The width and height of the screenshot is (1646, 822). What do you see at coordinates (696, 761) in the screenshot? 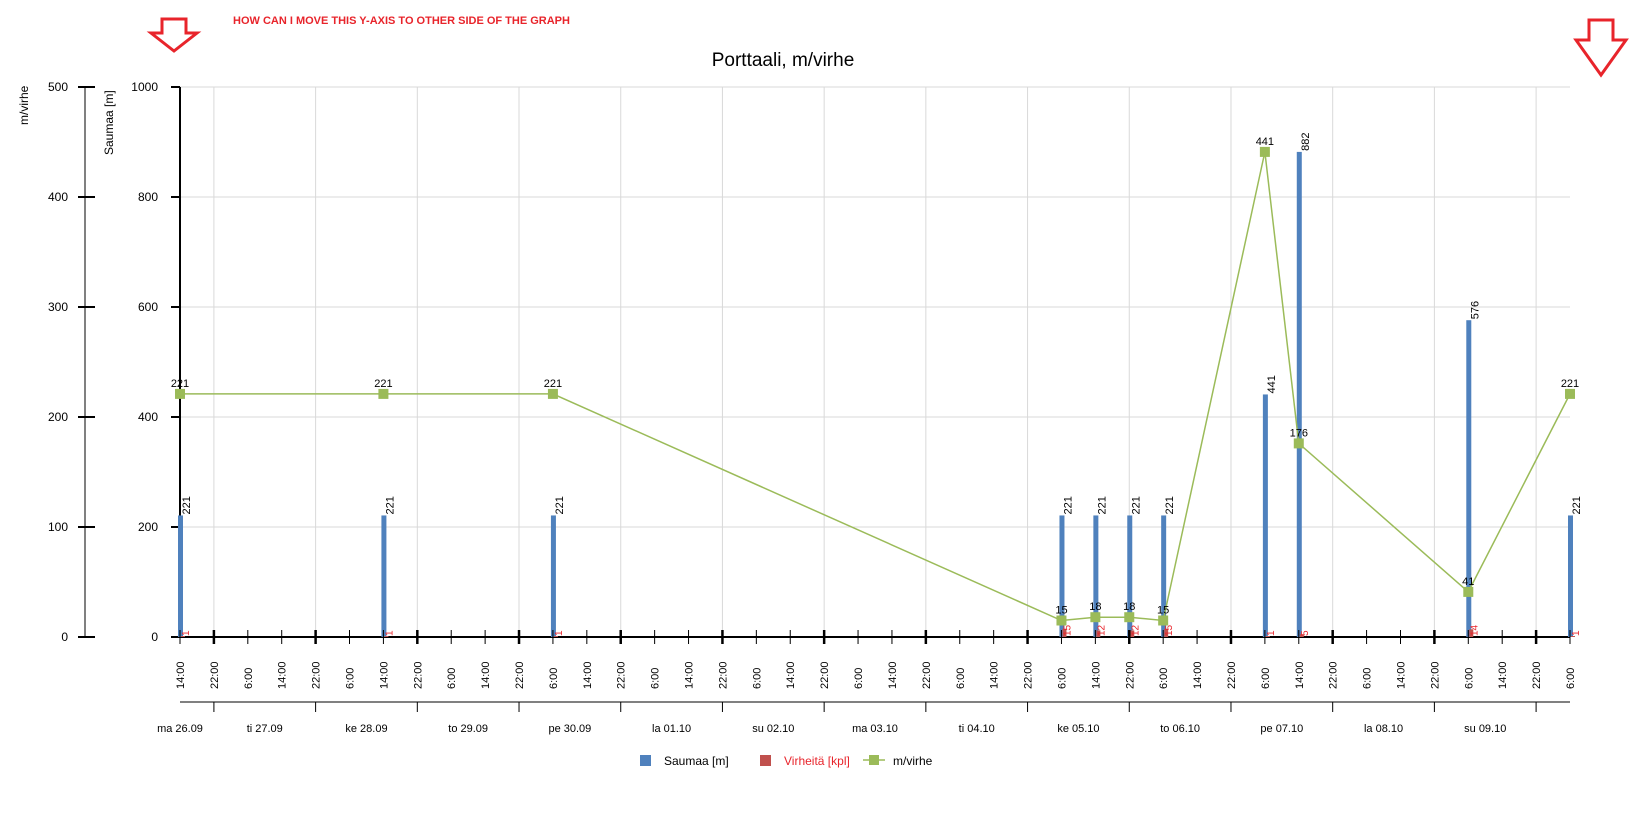
I see `legend-label: Saumaa [m]` at bounding box center [696, 761].